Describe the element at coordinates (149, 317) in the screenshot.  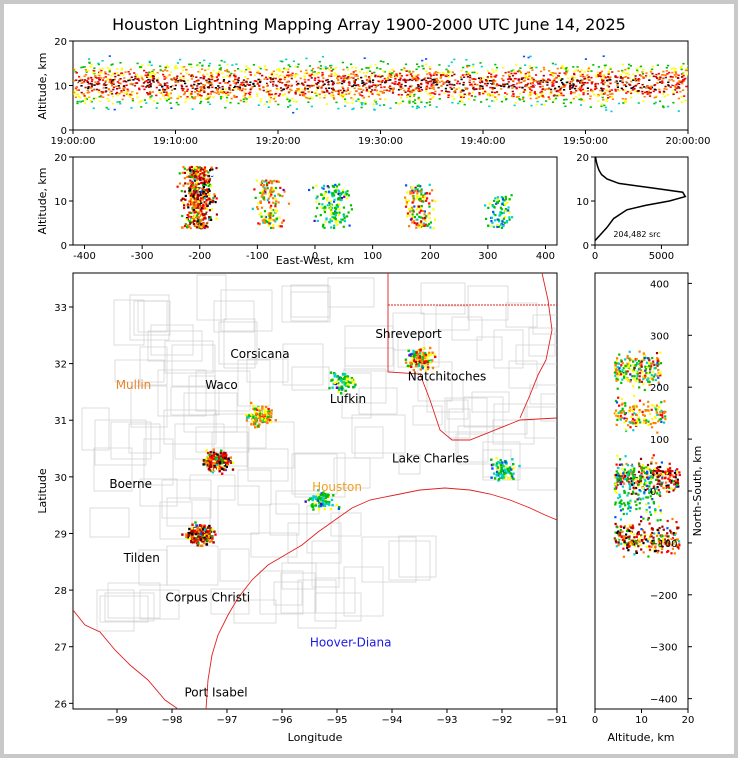
I see `county-outline` at that location.